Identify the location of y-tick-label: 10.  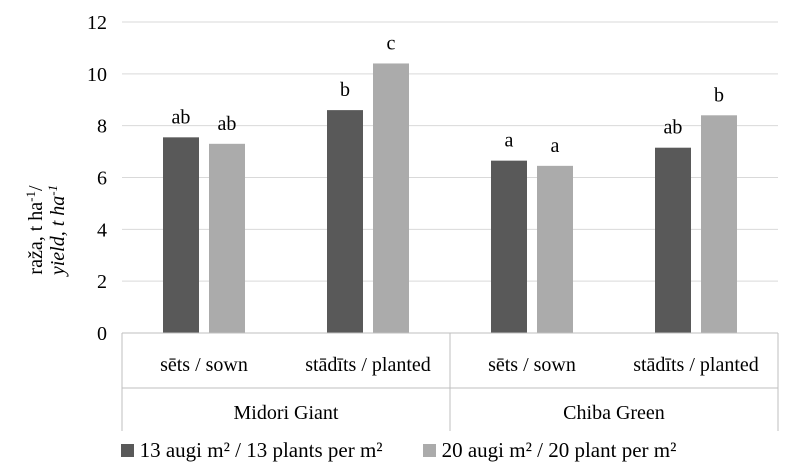
(97, 75).